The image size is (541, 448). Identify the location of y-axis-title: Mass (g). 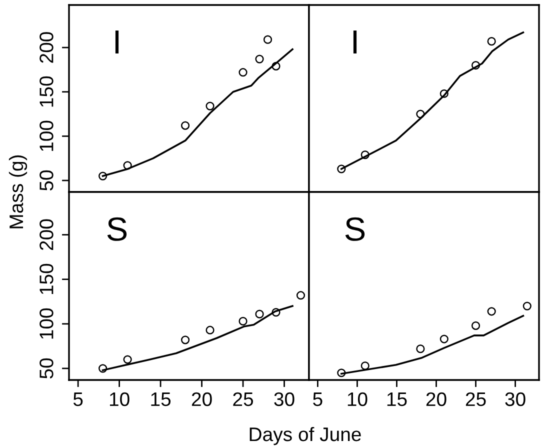
(18, 191).